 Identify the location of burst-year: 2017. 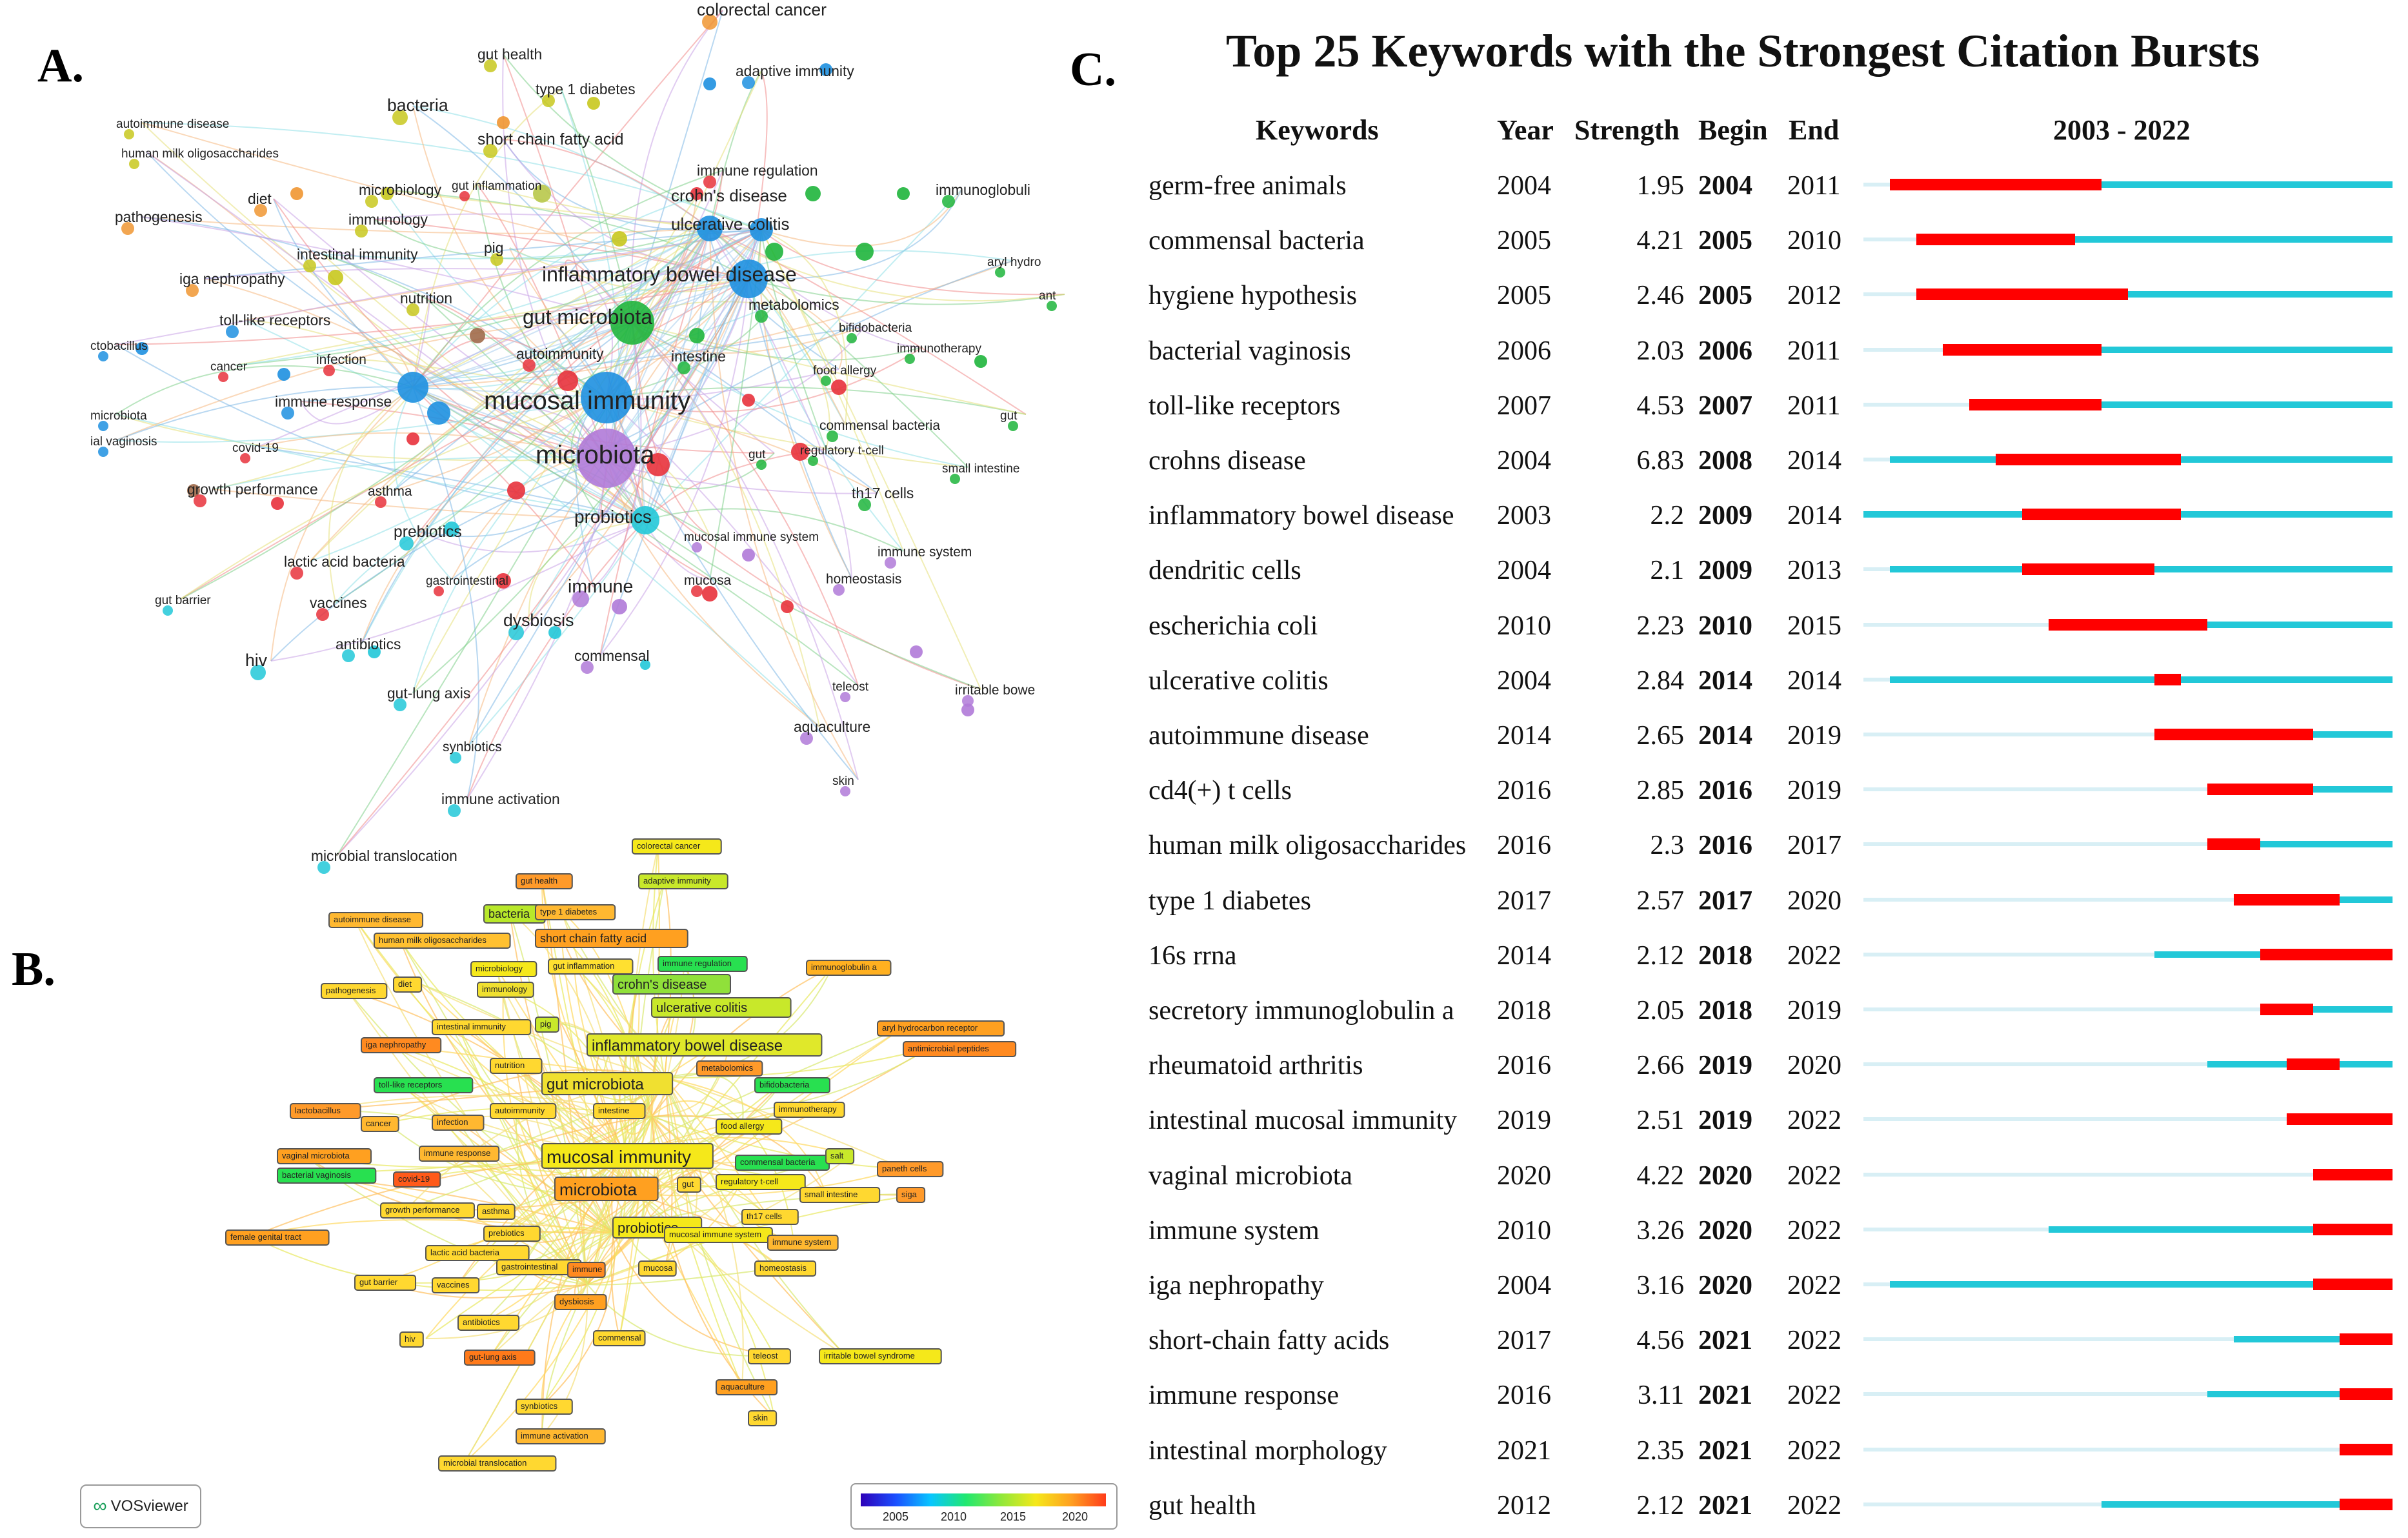
(1524, 900).